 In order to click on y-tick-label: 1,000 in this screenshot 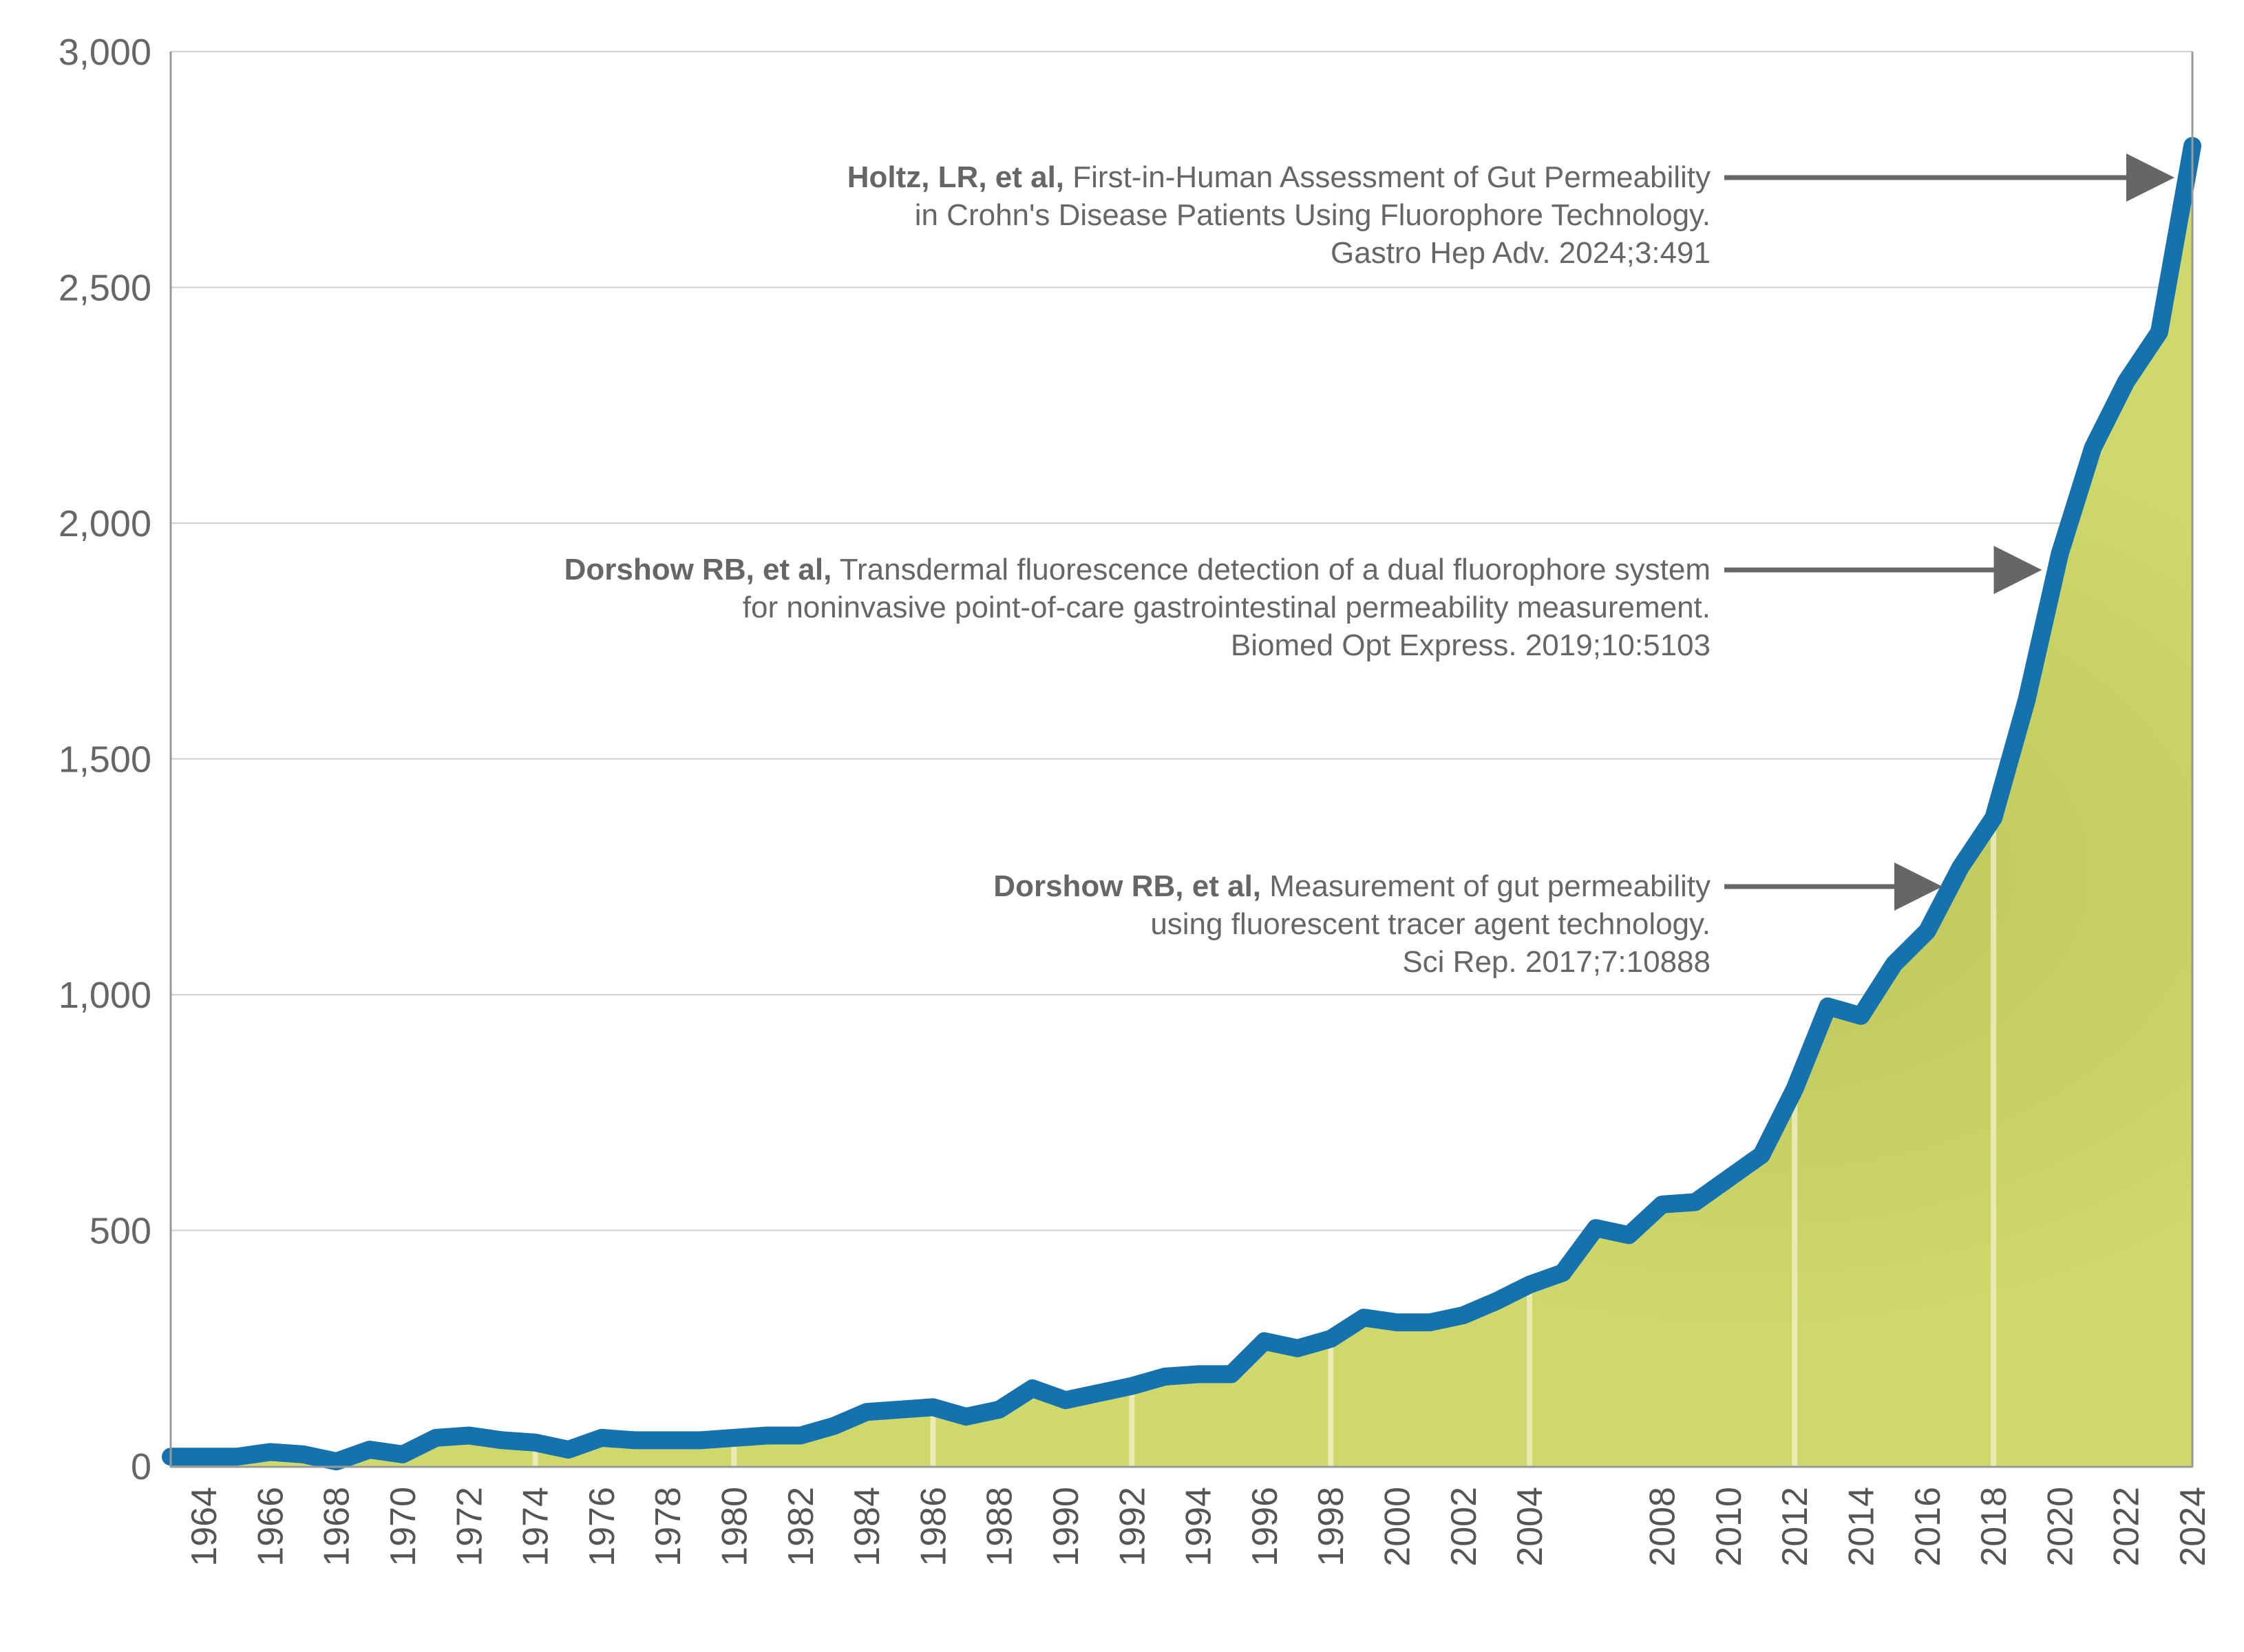, I will do `click(105, 996)`.